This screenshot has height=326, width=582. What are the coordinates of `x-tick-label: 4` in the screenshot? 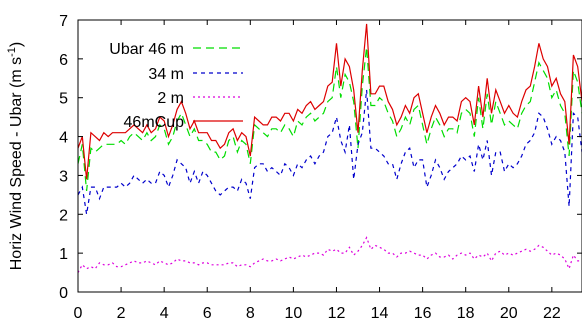 It's located at (164, 313).